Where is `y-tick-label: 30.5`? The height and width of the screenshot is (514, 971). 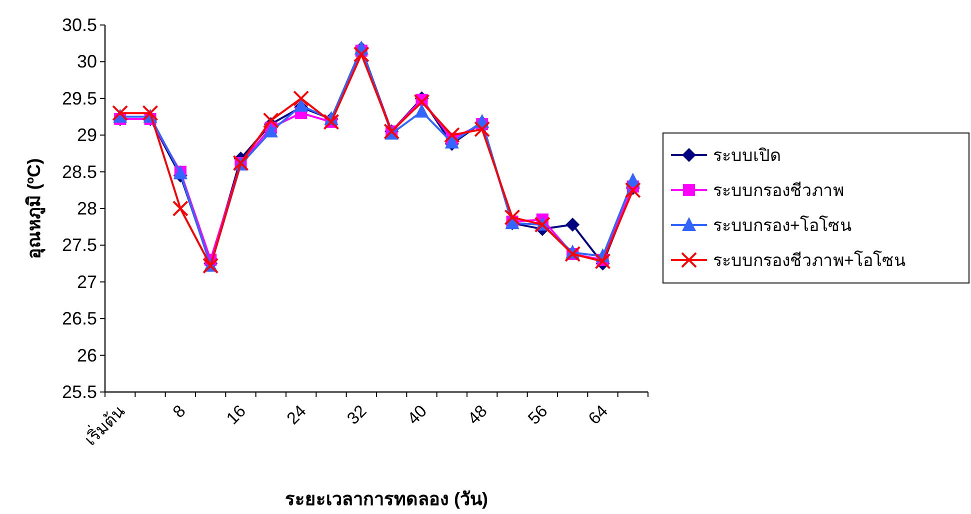
y-tick-label: 30.5 is located at coordinates (79, 25).